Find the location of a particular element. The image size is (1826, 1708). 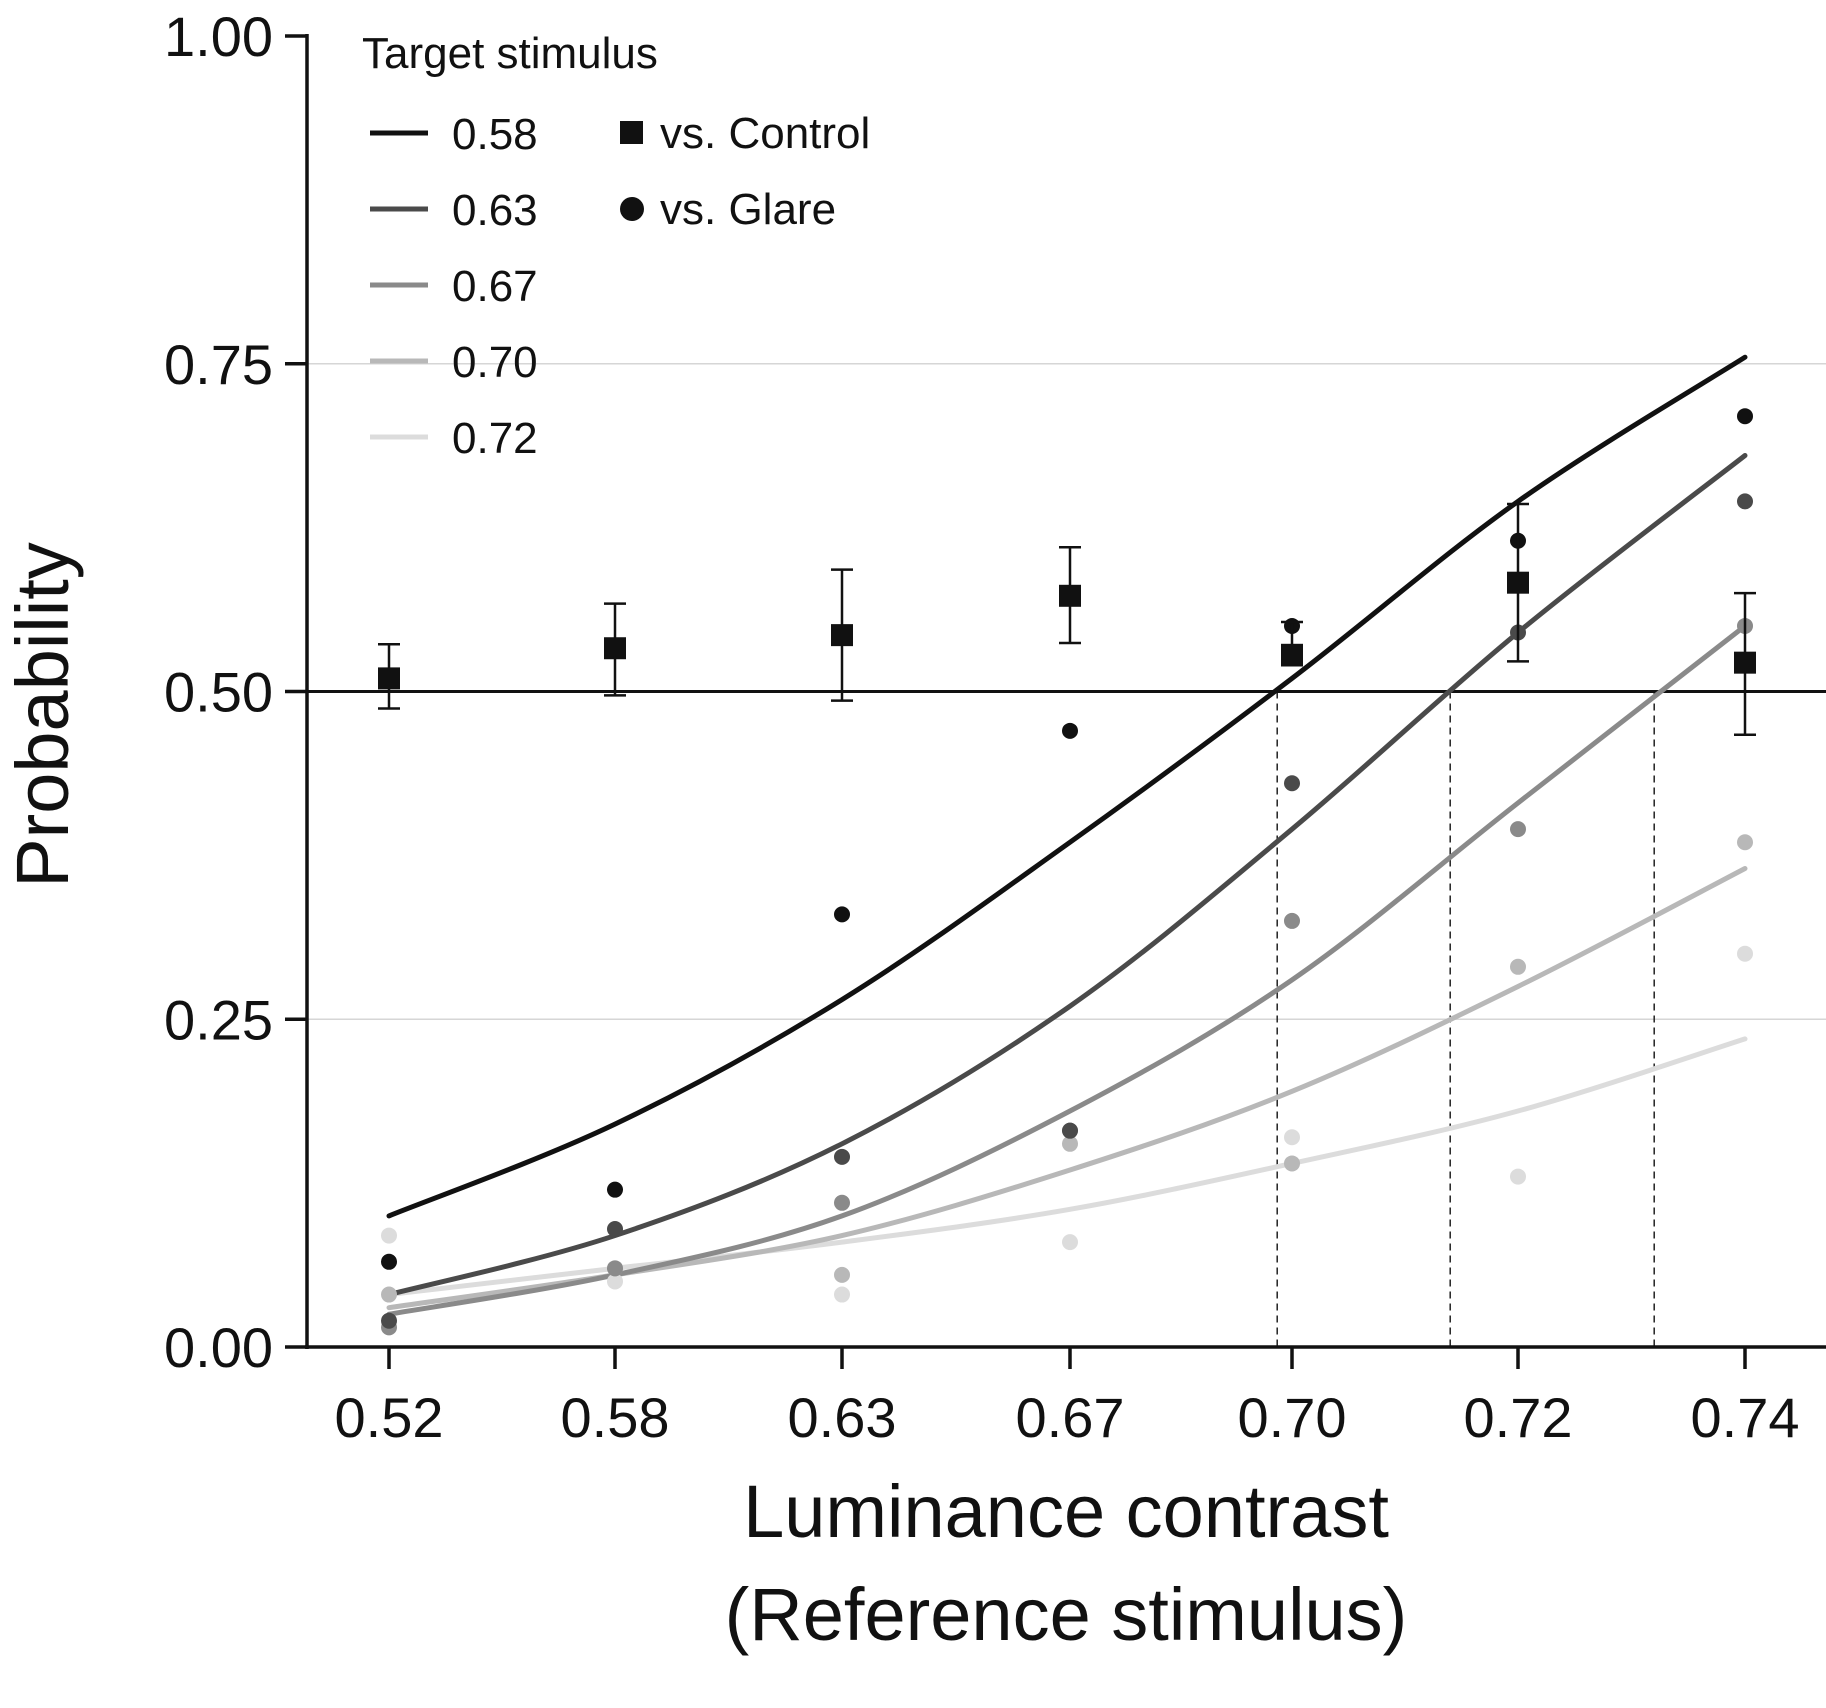

control-point-0.72 is located at coordinates (1518, 582).